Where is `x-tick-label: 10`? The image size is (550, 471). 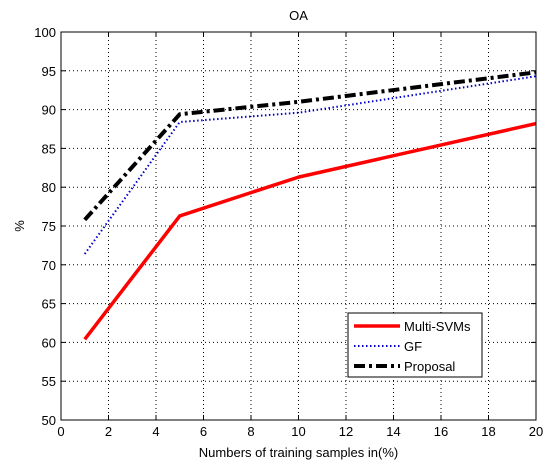 x-tick-label: 10 is located at coordinates (298, 431).